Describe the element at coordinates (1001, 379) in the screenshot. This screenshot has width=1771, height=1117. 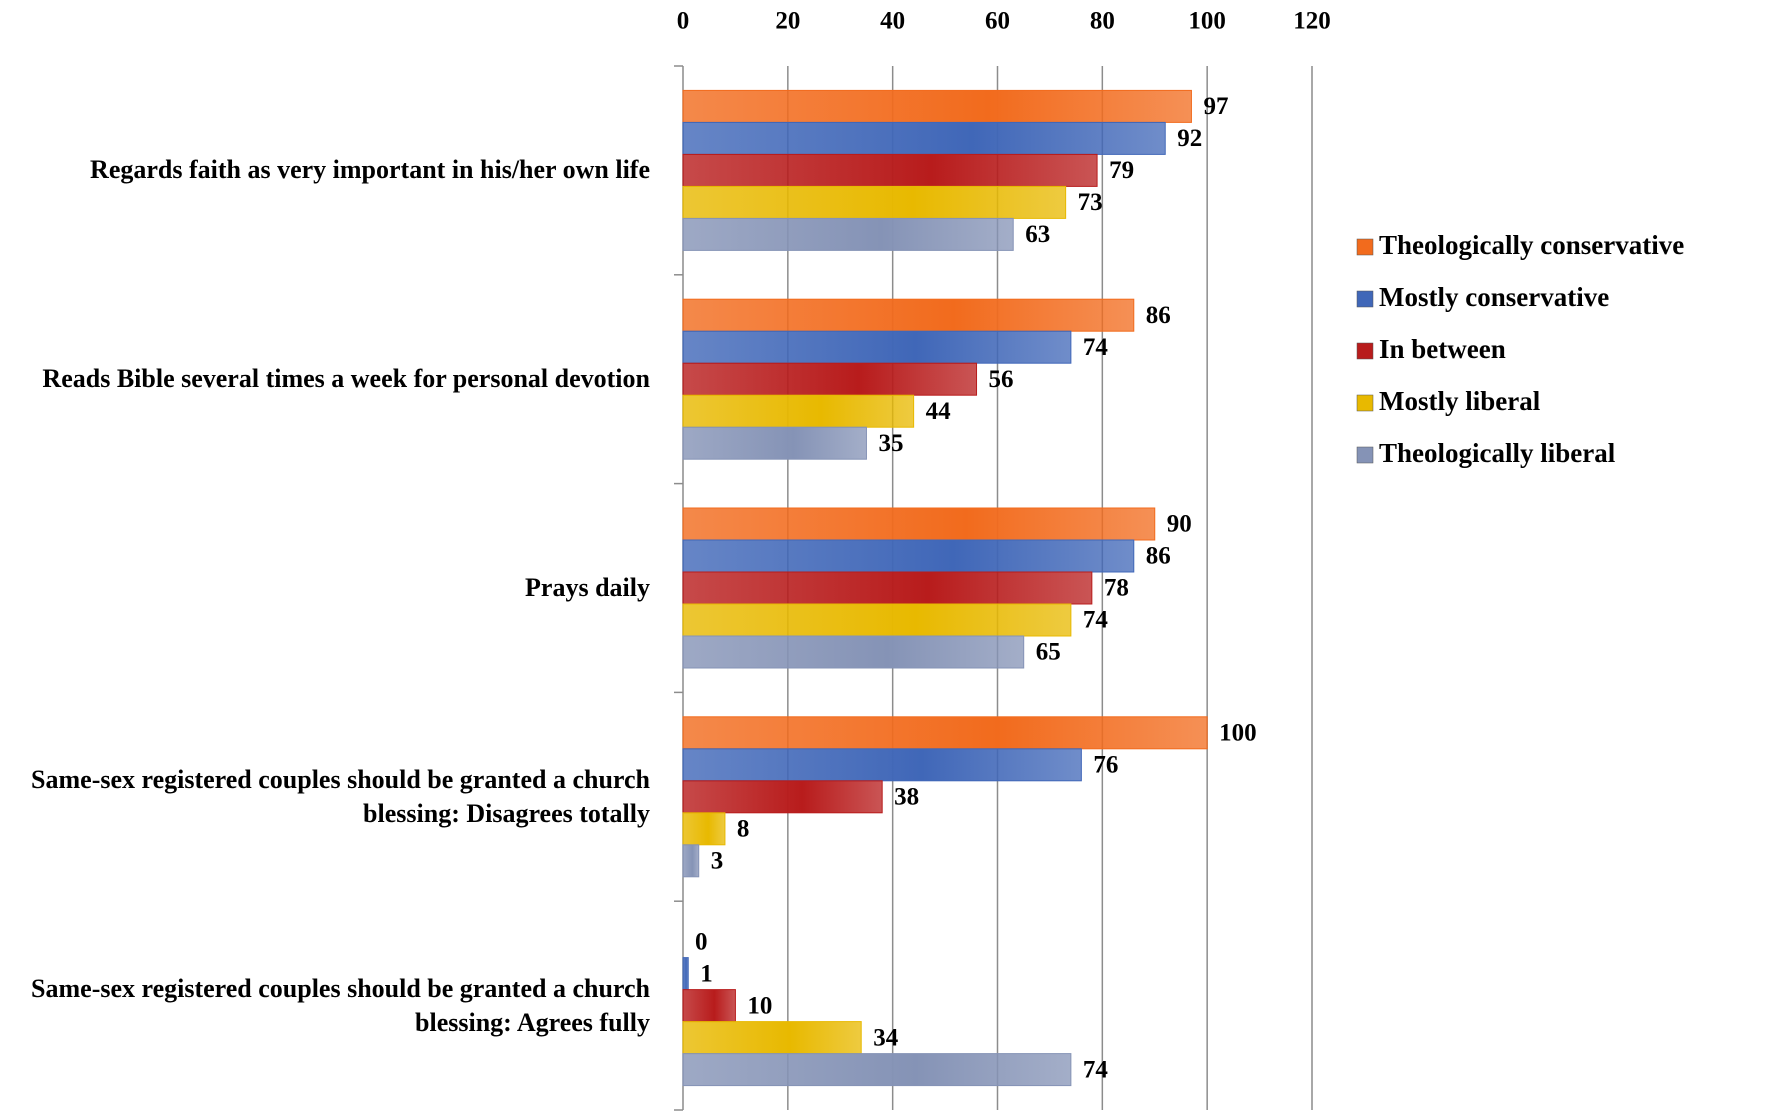
I see `value-label: 56` at that location.